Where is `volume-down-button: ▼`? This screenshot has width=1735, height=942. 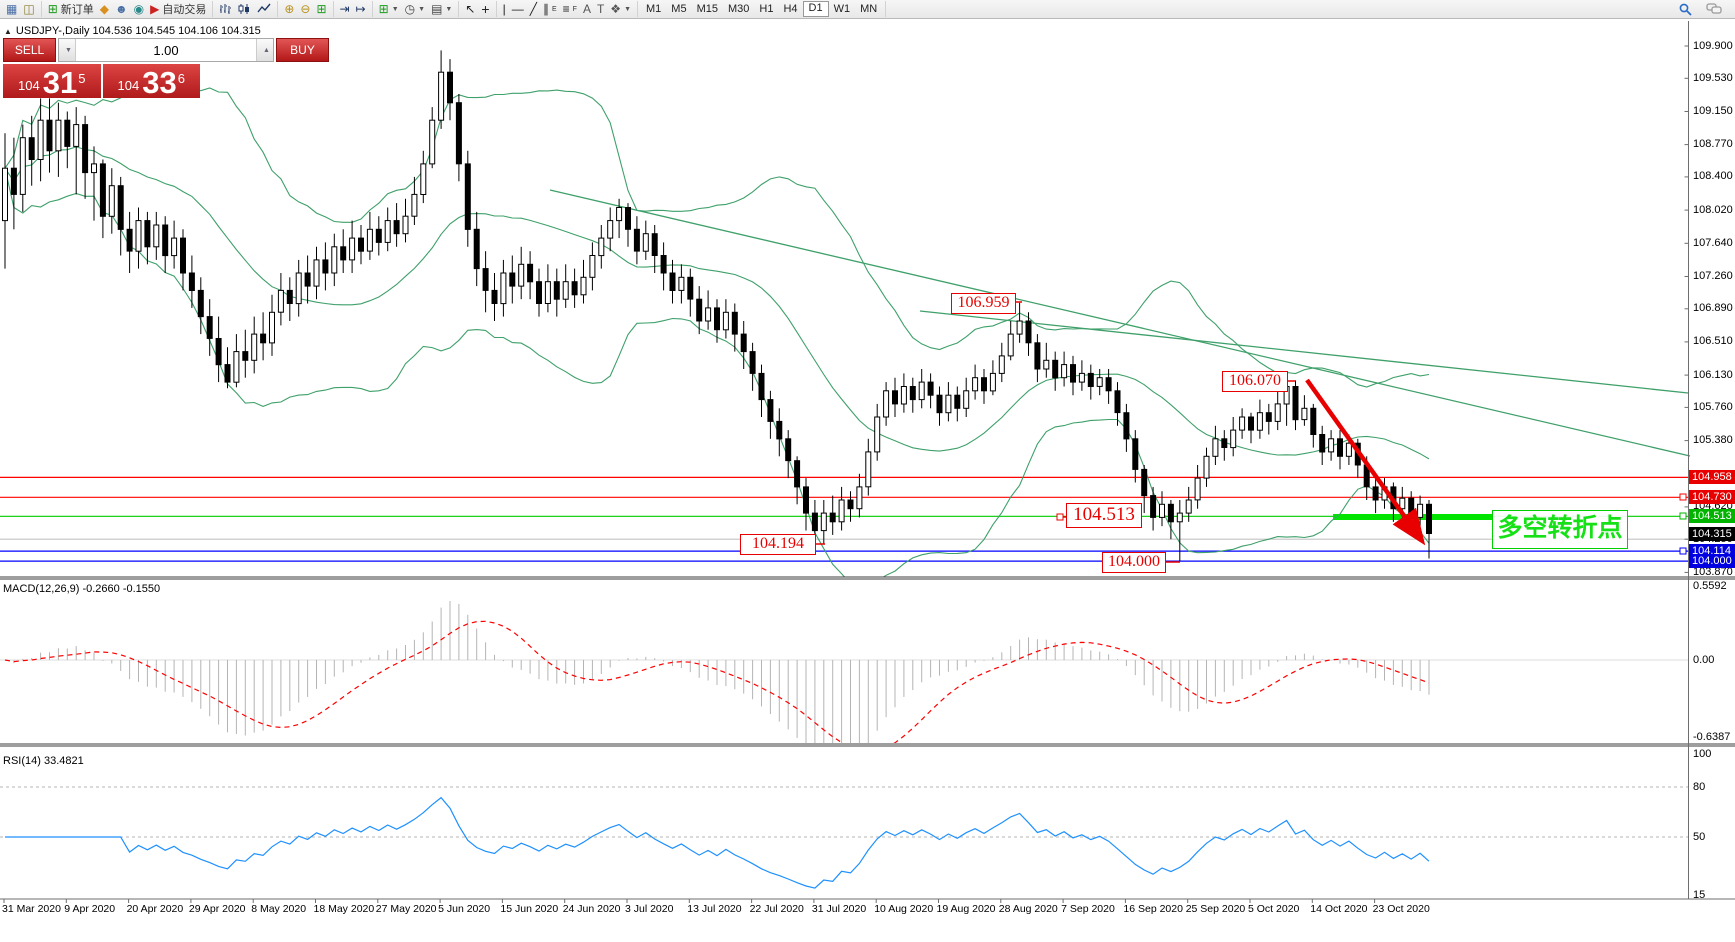
volume-down-button: ▼ is located at coordinates (67, 50).